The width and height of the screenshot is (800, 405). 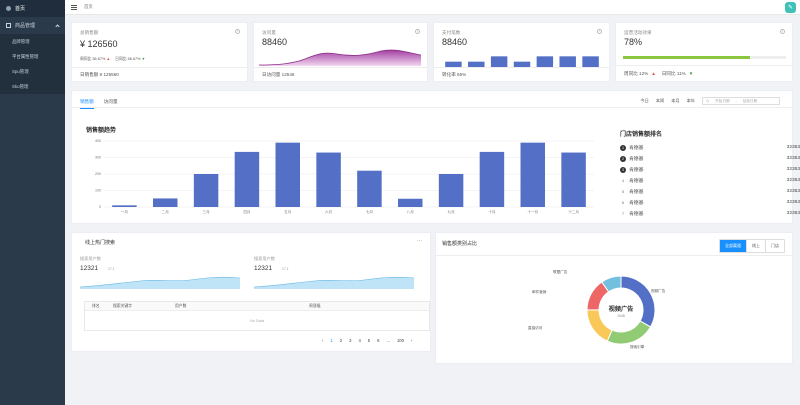 I want to click on sidebar: 首页 商品管理 品牌管理 平台属性管理 Spu管理 Sku管理, so click(x=32, y=202).